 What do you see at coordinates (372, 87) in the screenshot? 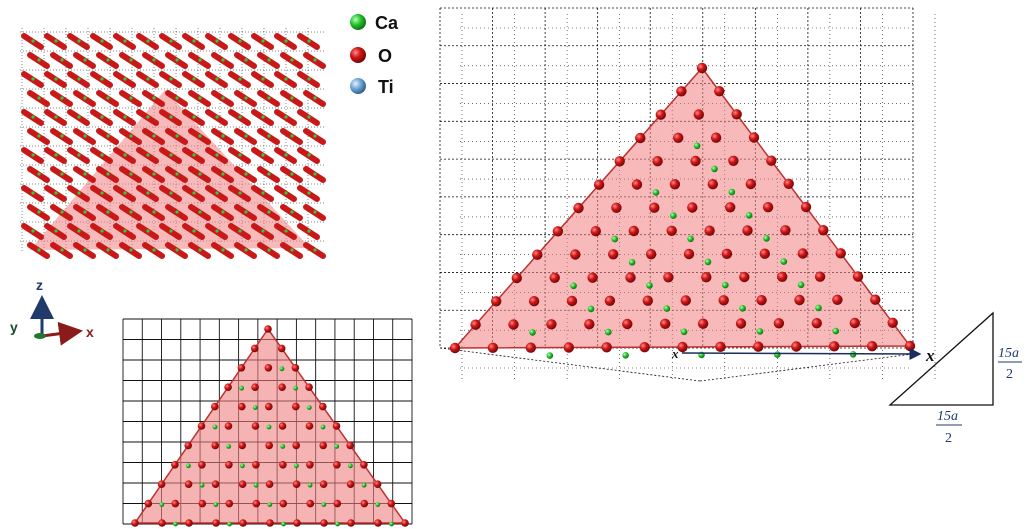
I see `legend-item-ti: Ti` at bounding box center [372, 87].